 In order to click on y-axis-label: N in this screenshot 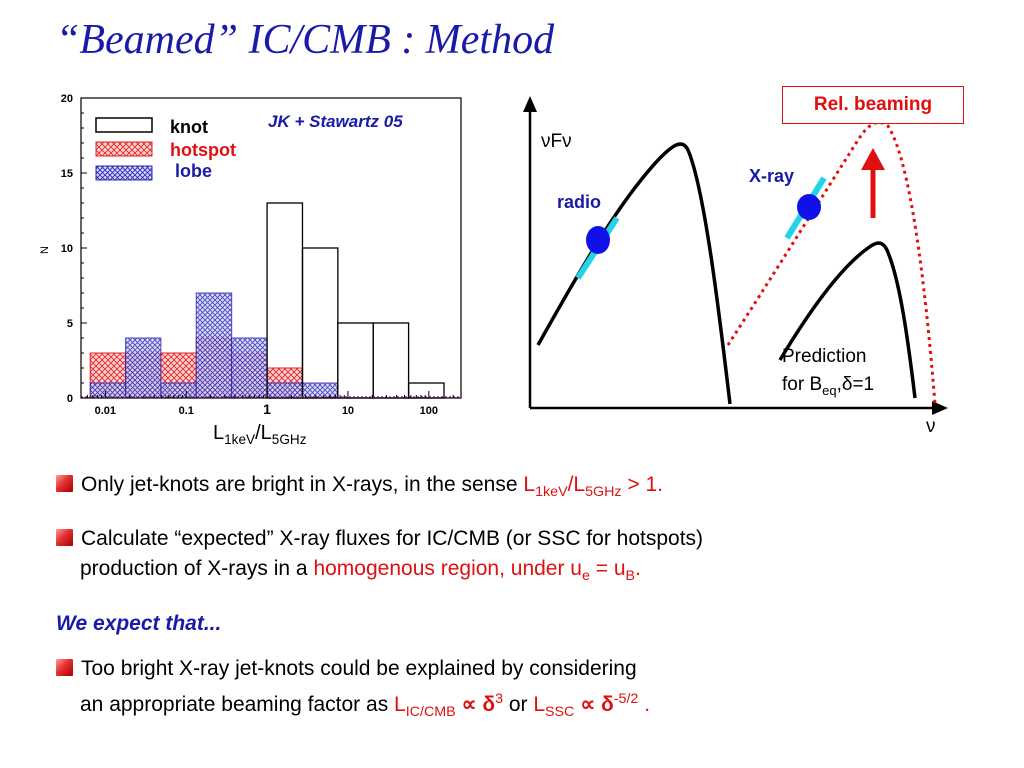, I will do `click(45, 250)`.